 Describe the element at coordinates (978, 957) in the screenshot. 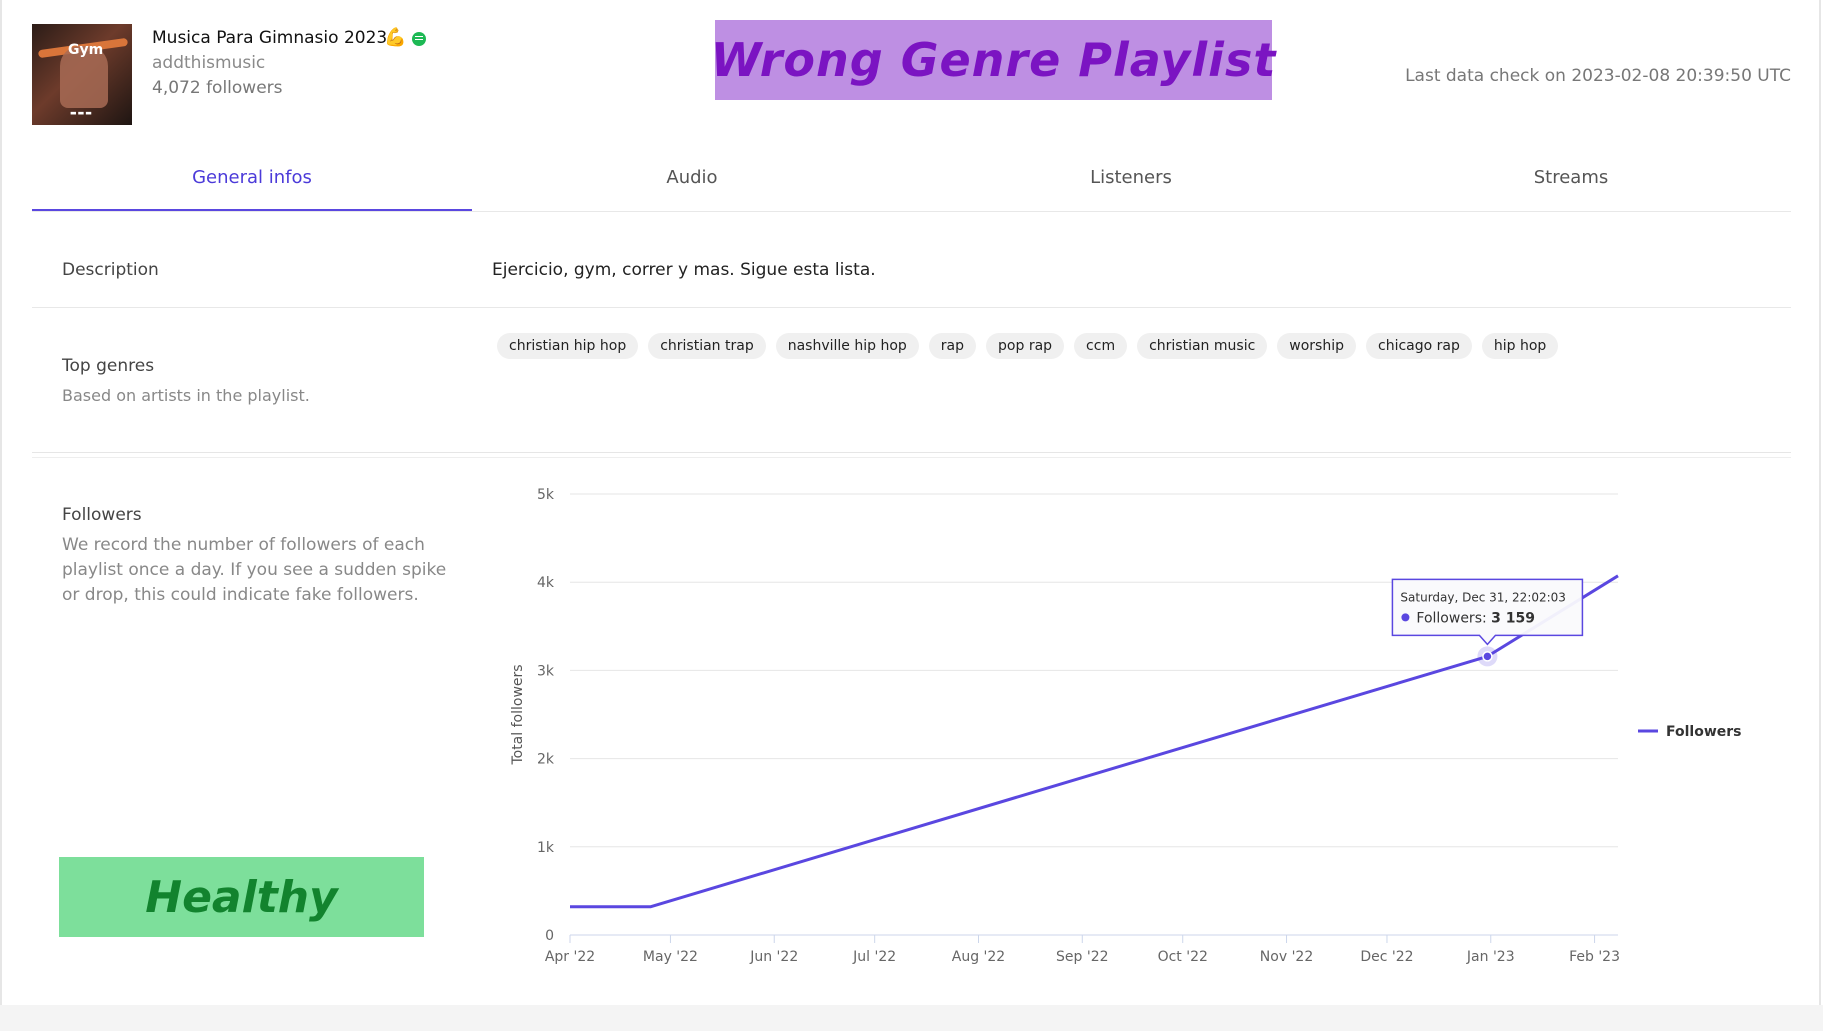

I see `x-tick-label: Aug '22` at that location.